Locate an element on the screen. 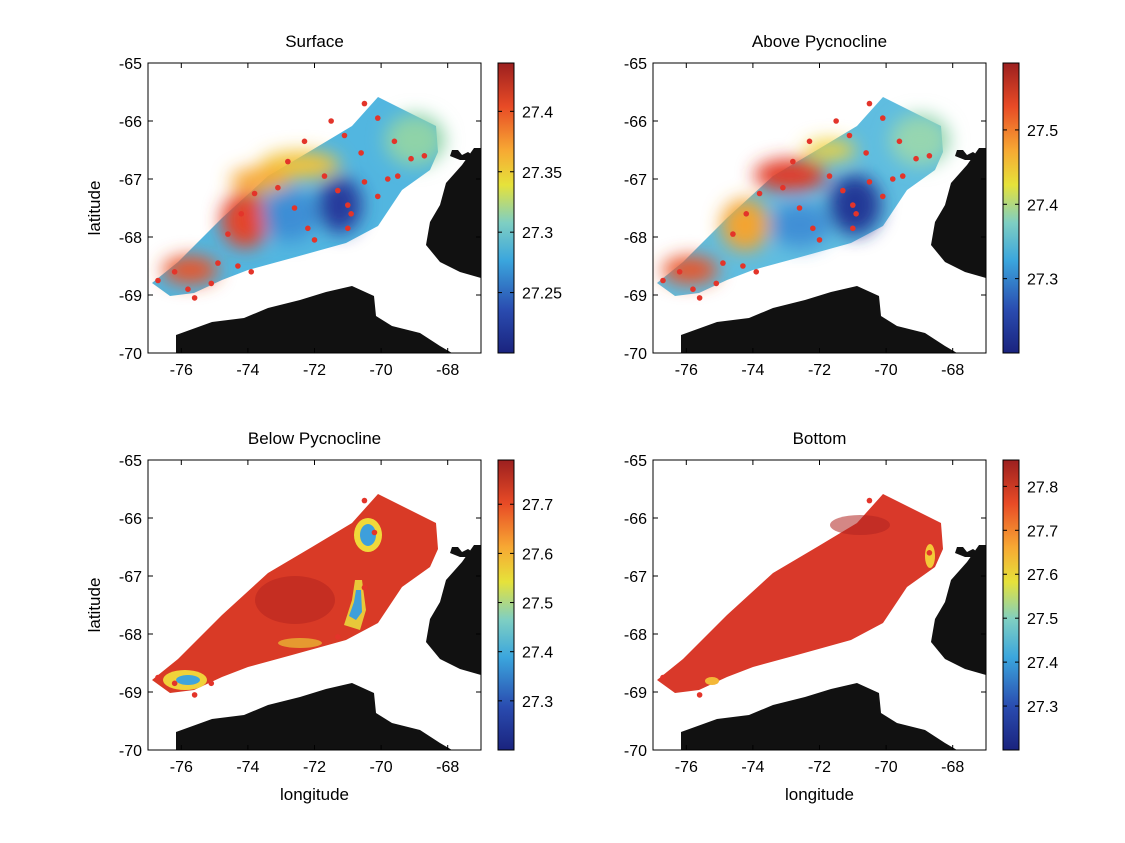 This screenshot has width=1125, height=843. panel-bottom-yticks: -65 -66 -67 -68 -69 -70 is located at coordinates (805, 606).